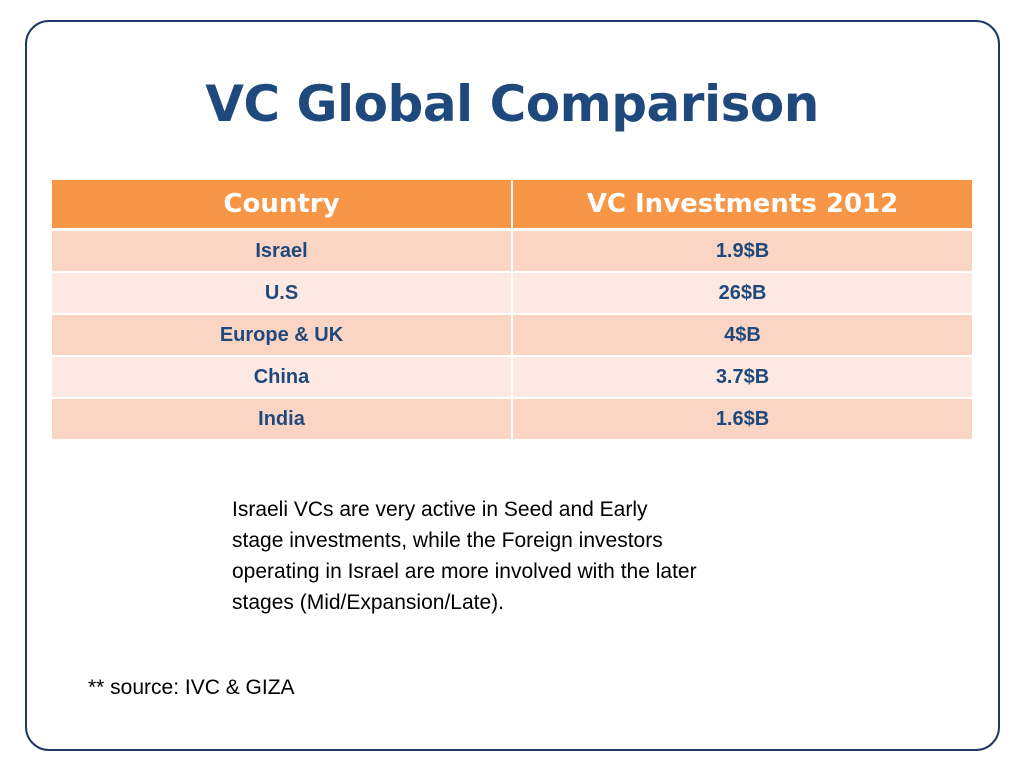  I want to click on country-cell: India, so click(282, 419).